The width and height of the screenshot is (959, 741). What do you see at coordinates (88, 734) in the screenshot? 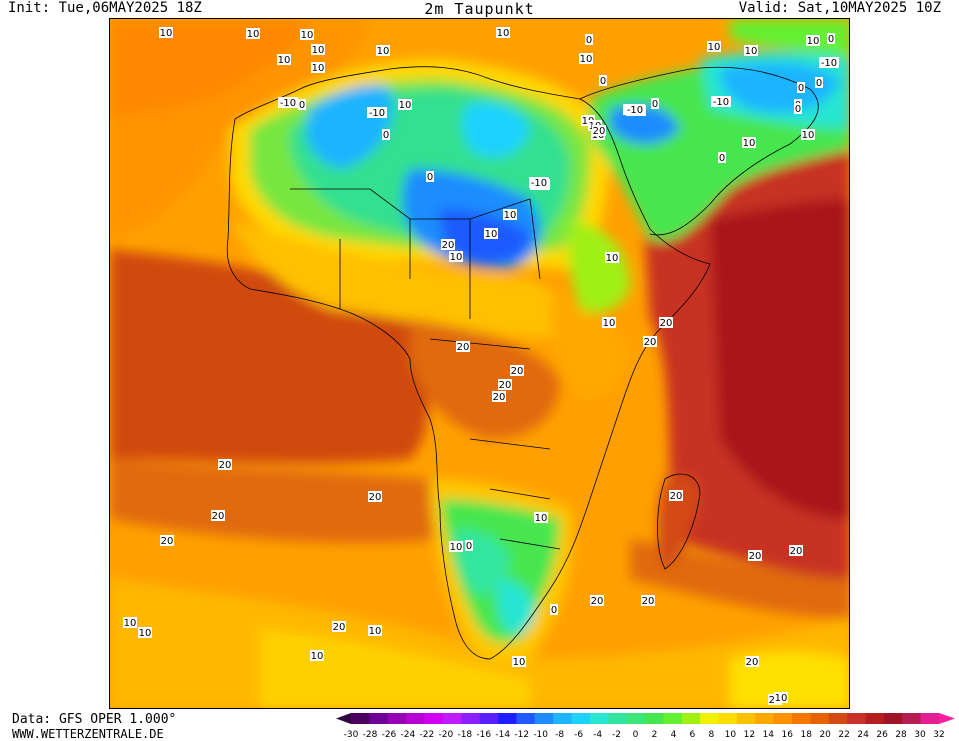
I see `site-credit: WWW.WETTERZENTRALE.DE` at bounding box center [88, 734].